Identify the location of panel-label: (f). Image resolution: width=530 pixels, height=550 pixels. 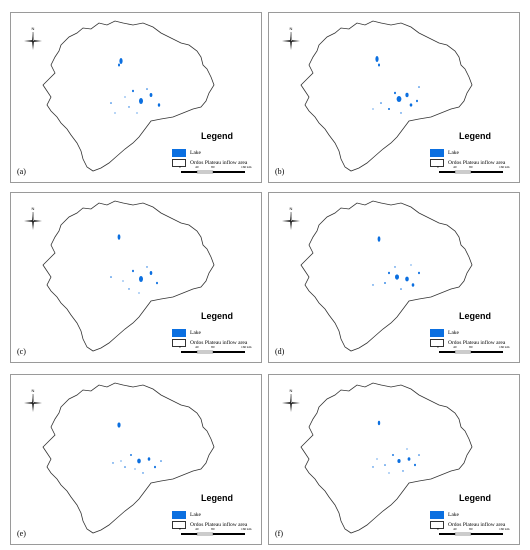
(279, 533).